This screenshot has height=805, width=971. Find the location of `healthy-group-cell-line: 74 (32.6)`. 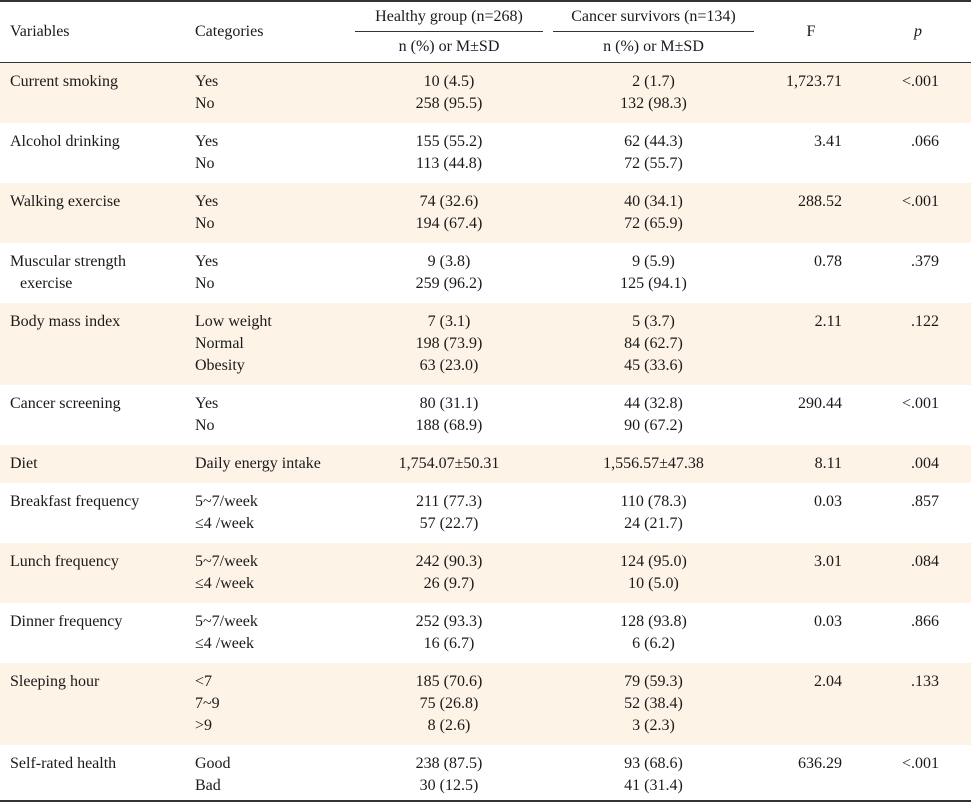

healthy-group-cell-line: 74 (32.6) is located at coordinates (449, 201).